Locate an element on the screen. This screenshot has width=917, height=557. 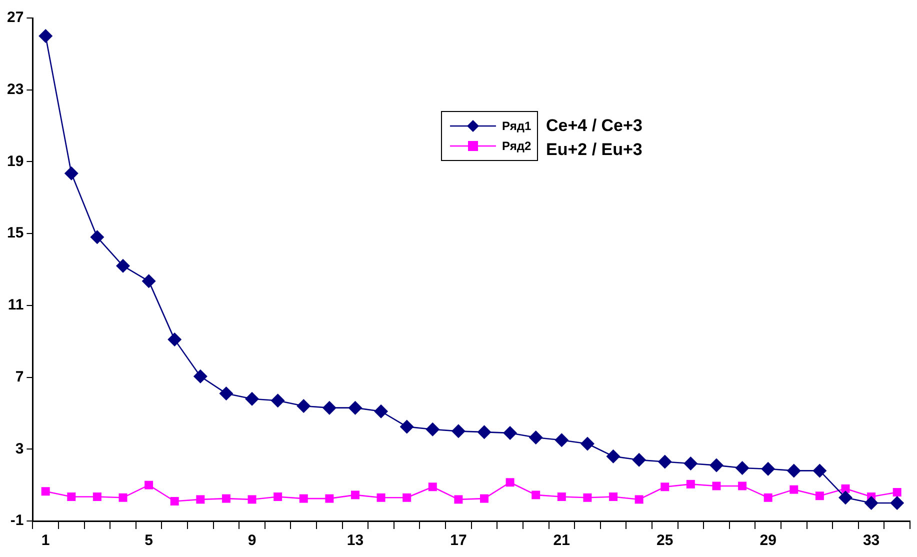
x-tick-label: 17 is located at coordinates (458, 541).